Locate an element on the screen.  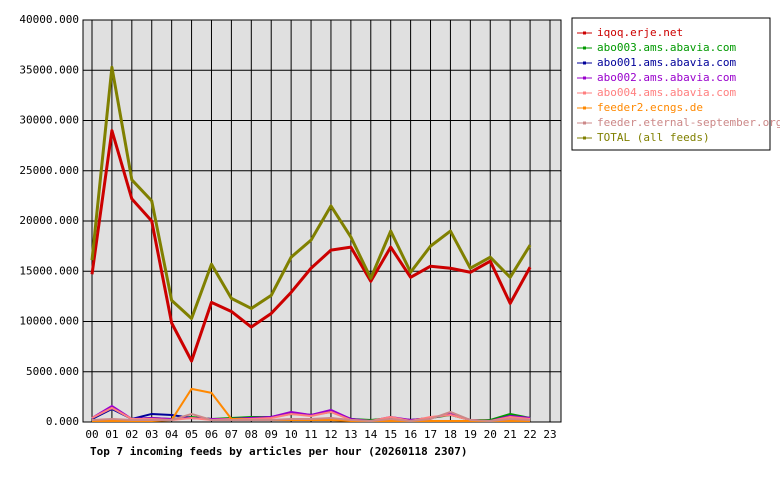
x-tick-label: 02 is located at coordinates (131, 434).